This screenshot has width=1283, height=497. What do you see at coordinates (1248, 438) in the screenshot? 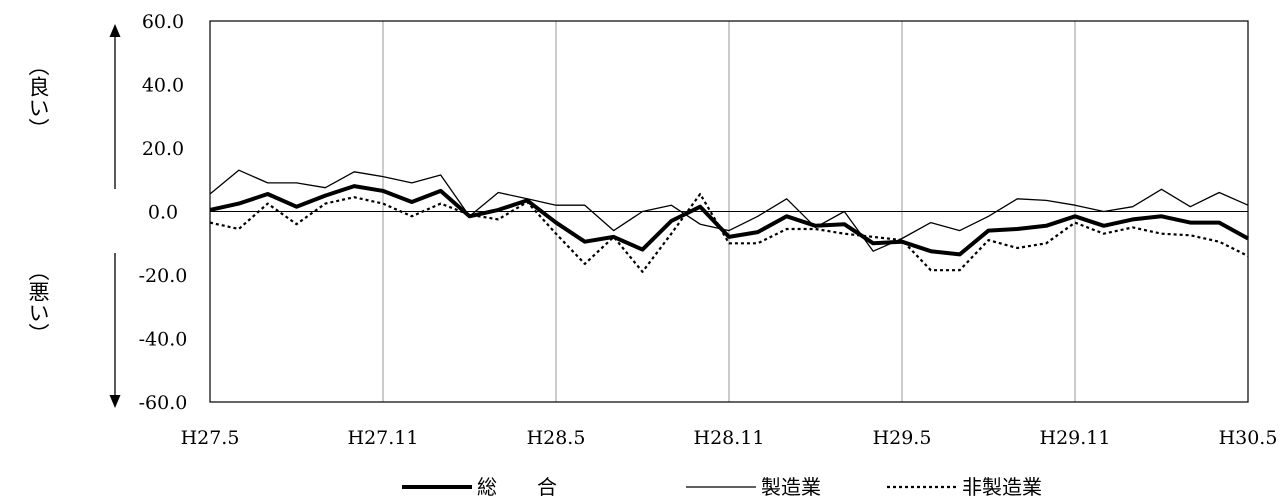
I see `x-tick-label: H30.5` at bounding box center [1248, 438].